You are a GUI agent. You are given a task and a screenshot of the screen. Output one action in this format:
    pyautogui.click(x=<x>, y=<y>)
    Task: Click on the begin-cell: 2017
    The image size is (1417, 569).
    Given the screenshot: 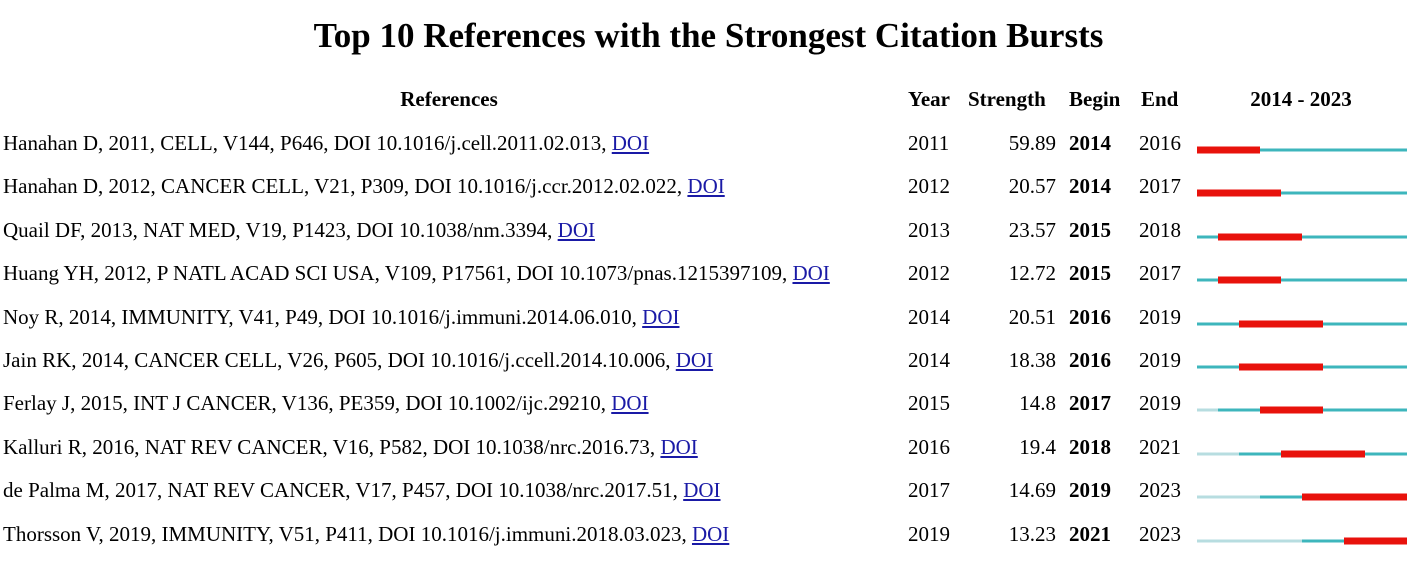 What is the action you would take?
    pyautogui.click(x=1090, y=403)
    